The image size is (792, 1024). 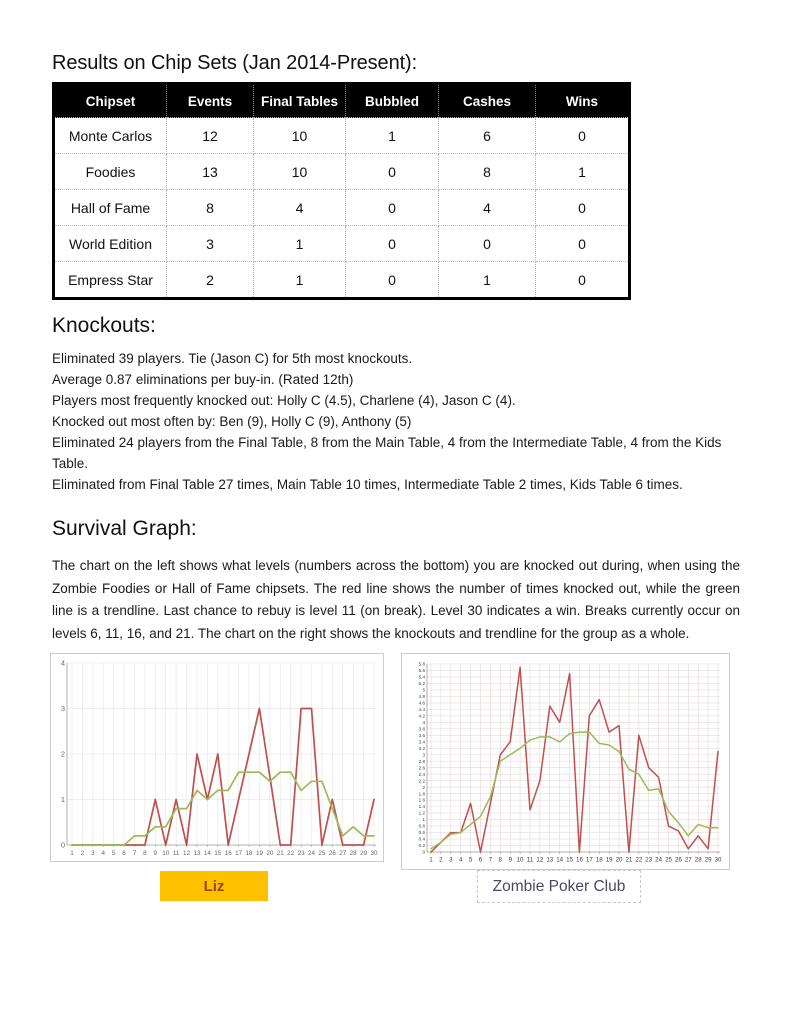 What do you see at coordinates (422, 696) in the screenshot?
I see `svg-text: 4.8` at bounding box center [422, 696].